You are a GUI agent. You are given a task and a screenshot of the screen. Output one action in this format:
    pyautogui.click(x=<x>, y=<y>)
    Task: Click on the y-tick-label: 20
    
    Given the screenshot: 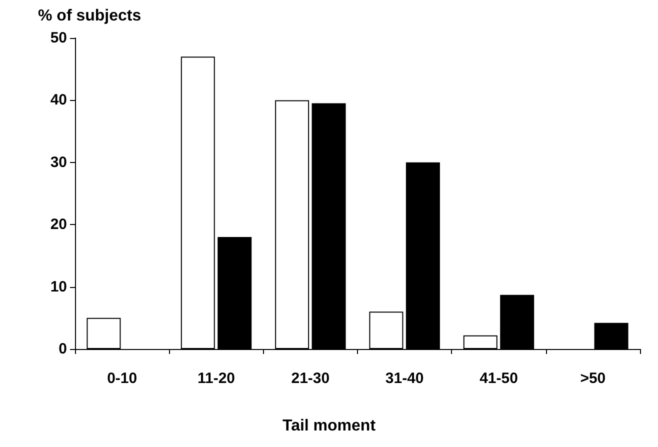 What is the action you would take?
    pyautogui.click(x=58, y=225)
    